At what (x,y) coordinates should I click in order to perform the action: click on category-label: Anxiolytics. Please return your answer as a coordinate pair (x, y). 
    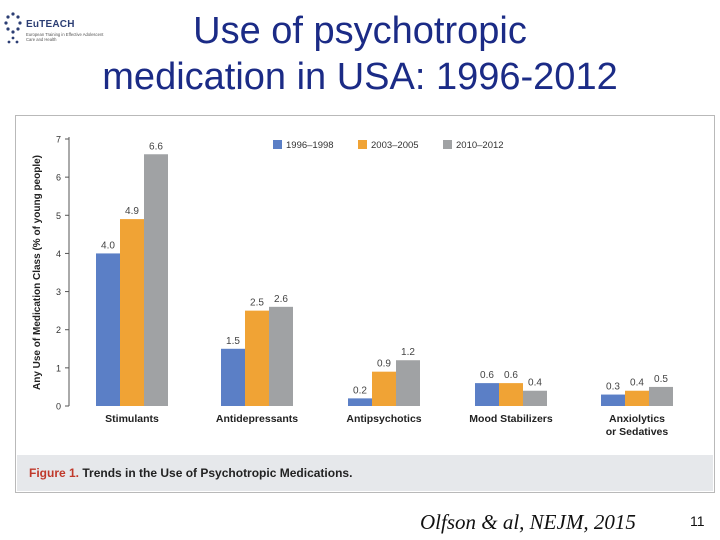
    Looking at the image, I should click on (637, 419).